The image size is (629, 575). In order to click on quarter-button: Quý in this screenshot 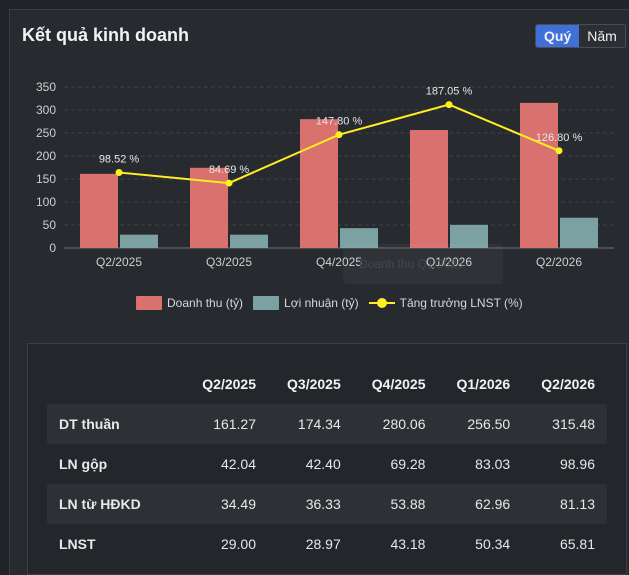, I will do `click(558, 36)`.